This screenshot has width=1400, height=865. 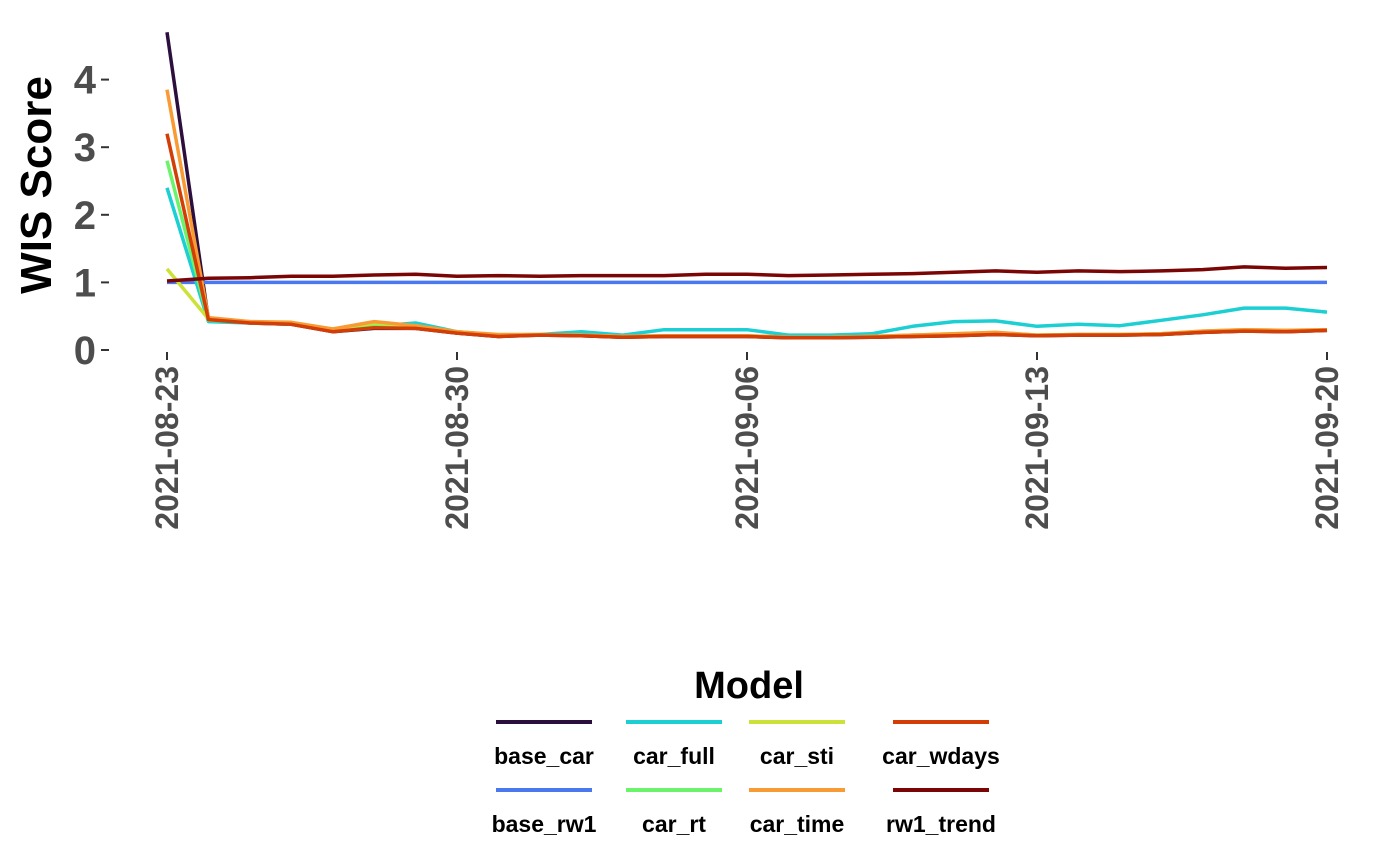 I want to click on y-tick-label: 2, so click(x=85, y=216).